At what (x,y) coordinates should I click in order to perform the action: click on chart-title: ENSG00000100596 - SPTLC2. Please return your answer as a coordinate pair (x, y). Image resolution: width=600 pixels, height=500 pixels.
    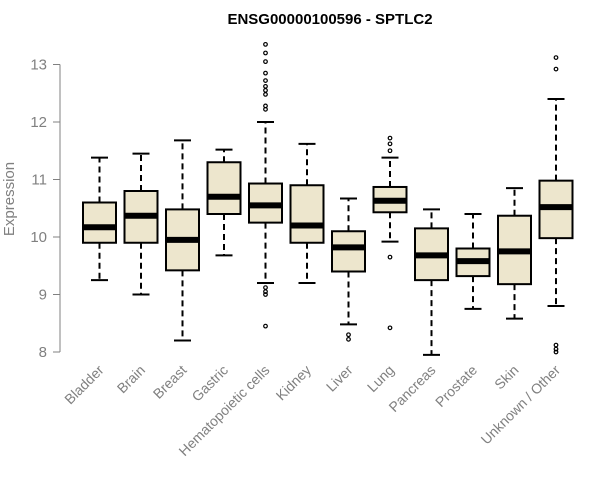
    Looking at the image, I should click on (329, 19).